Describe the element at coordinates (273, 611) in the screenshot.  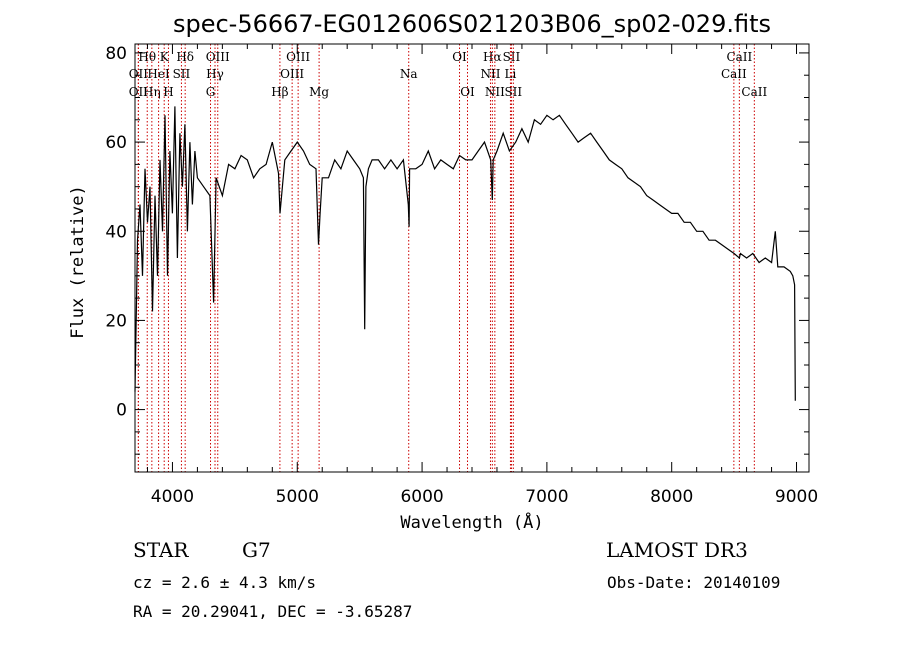
I see `coordinates: RA = 20.29041, DEC = -3.65287` at that location.